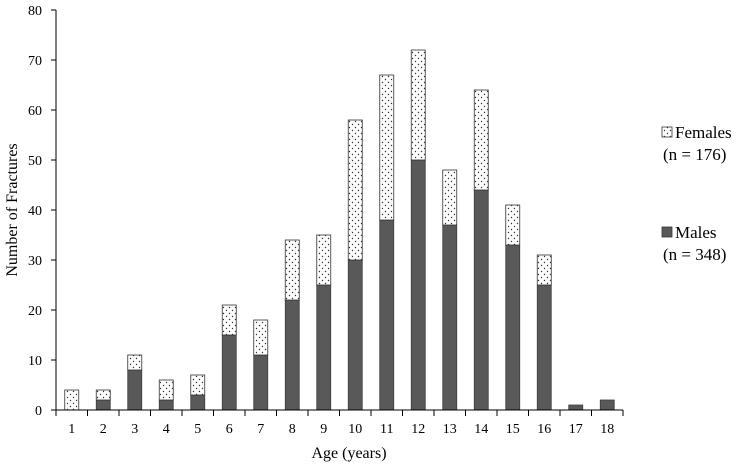  Describe the element at coordinates (348, 453) in the screenshot. I see `x-axis-title: Age (years)` at that location.